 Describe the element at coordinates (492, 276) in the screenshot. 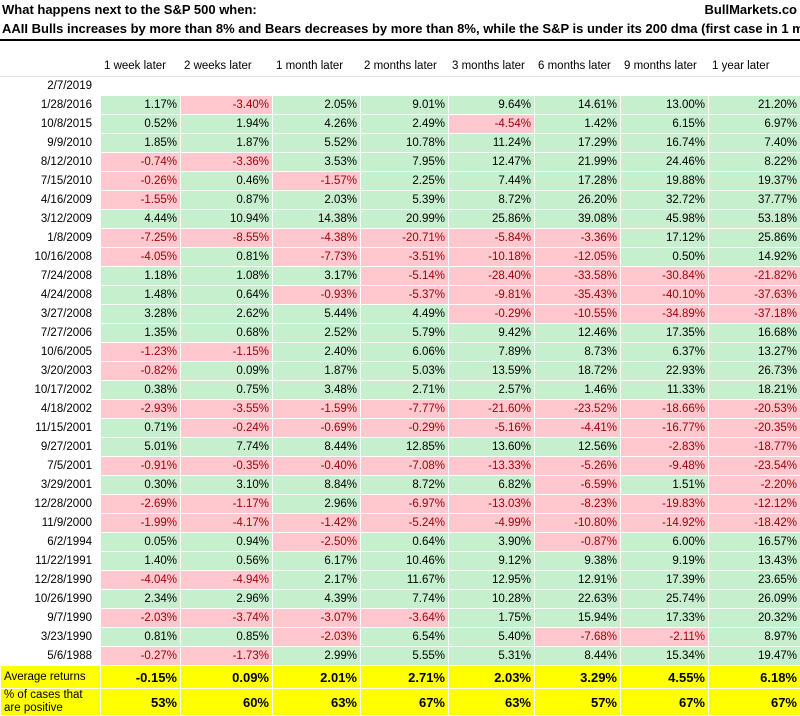

I see `return-cell: -28.40%` at that location.